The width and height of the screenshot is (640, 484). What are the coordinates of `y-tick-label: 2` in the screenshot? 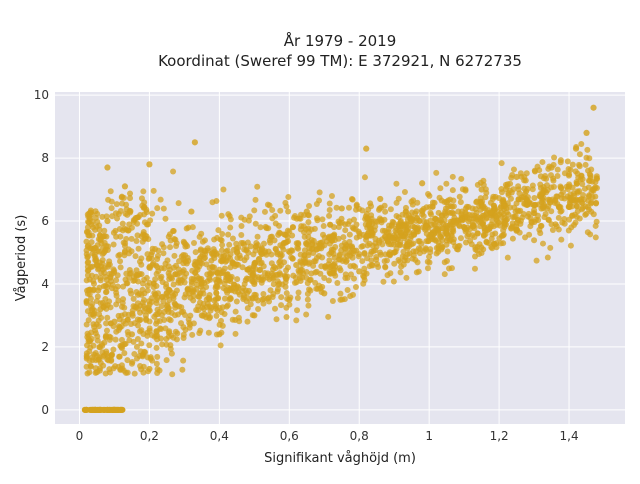 It's located at (45, 347).